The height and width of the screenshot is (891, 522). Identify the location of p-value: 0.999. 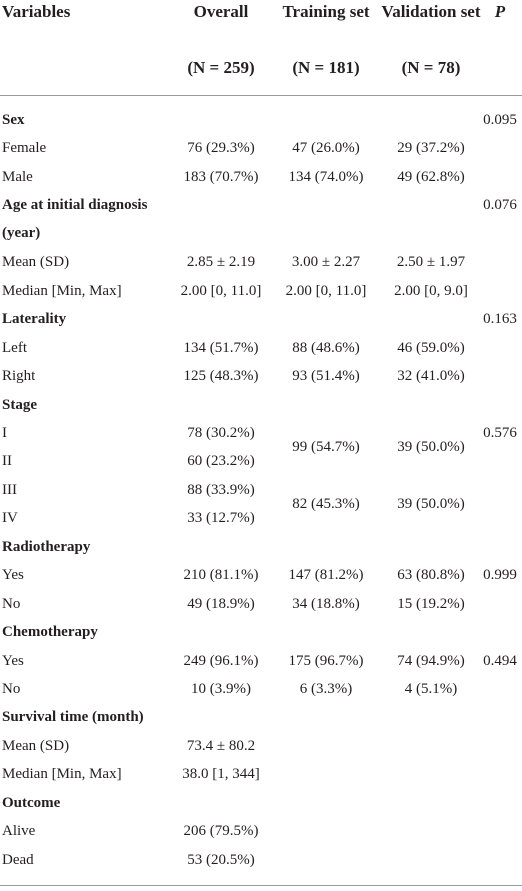
(500, 575).